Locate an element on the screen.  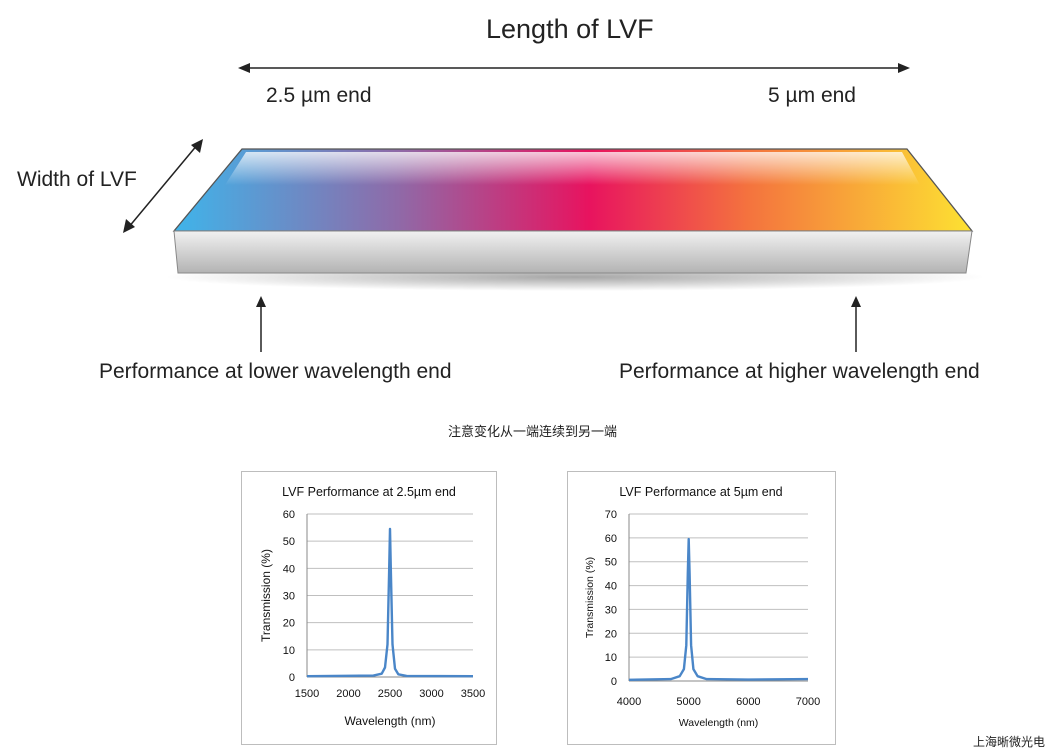
start-end-label: 2.5 µm end is located at coordinates (319, 95).